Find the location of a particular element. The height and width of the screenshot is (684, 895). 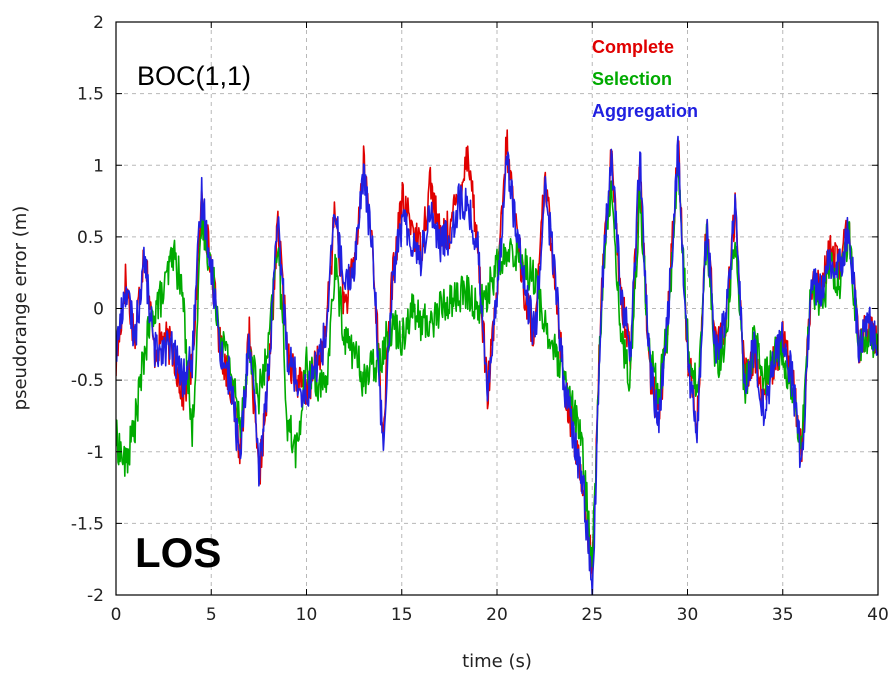

legend-entry-complete: Complete is located at coordinates (633, 47).